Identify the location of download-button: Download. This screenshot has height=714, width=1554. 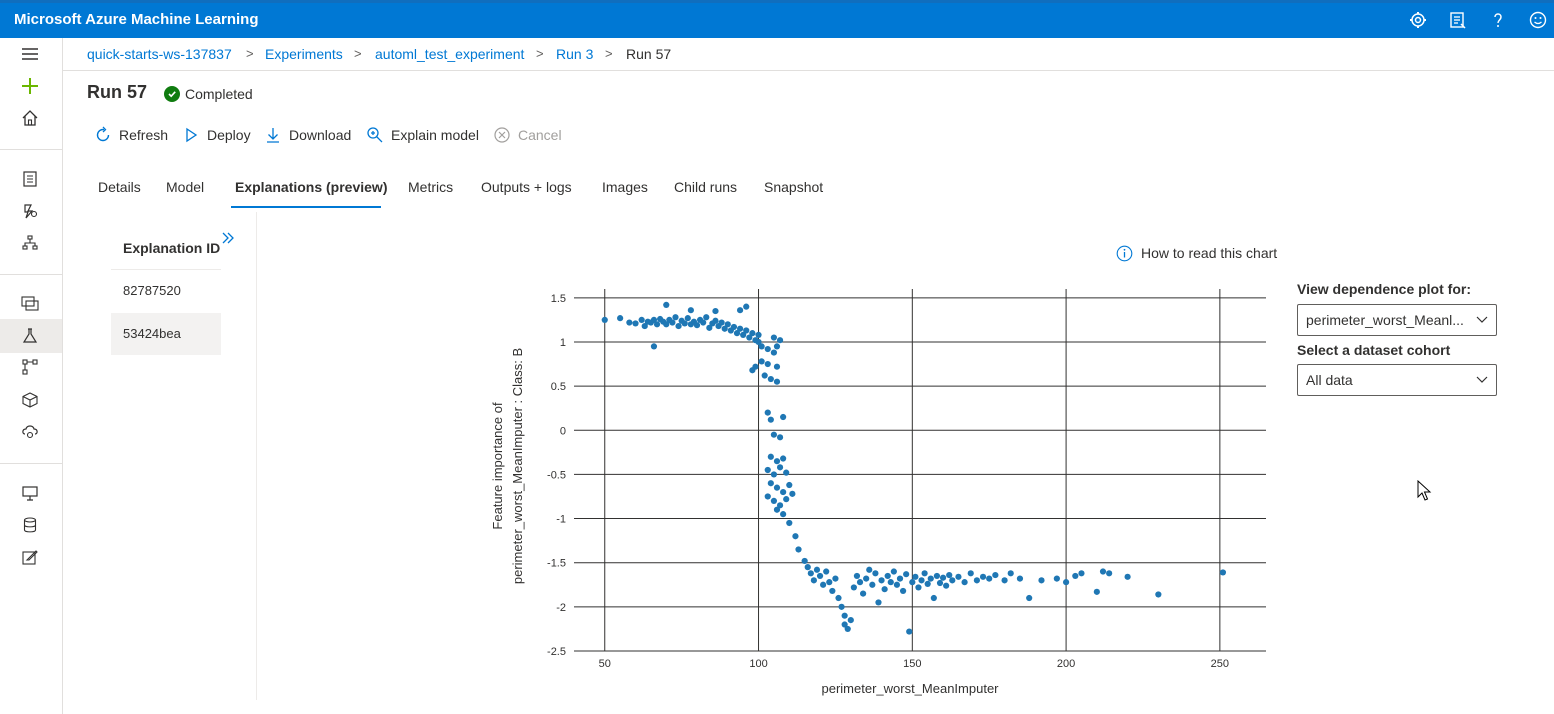
(307, 135).